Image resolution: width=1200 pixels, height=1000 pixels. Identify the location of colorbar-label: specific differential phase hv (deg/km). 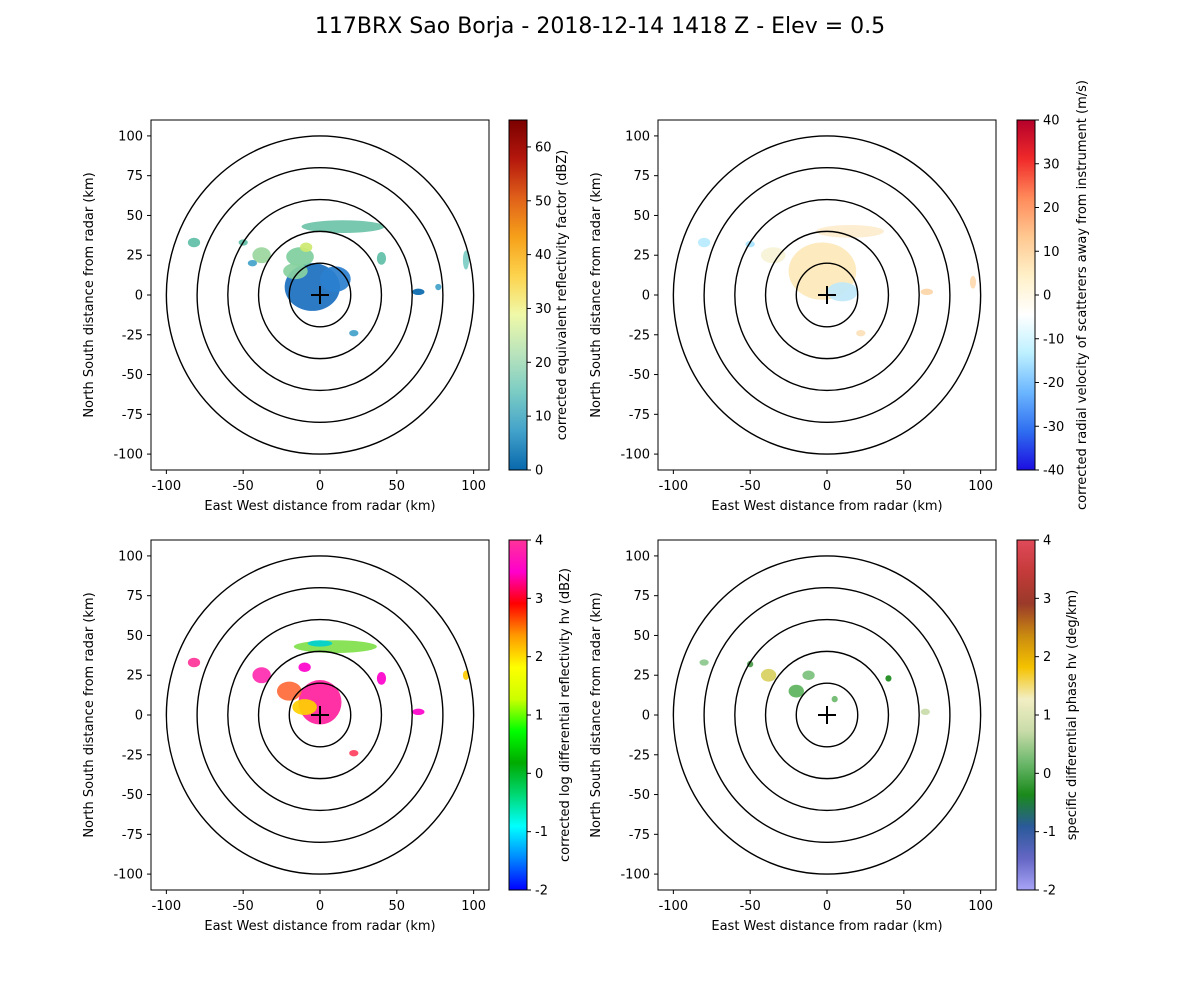
(1072, 715).